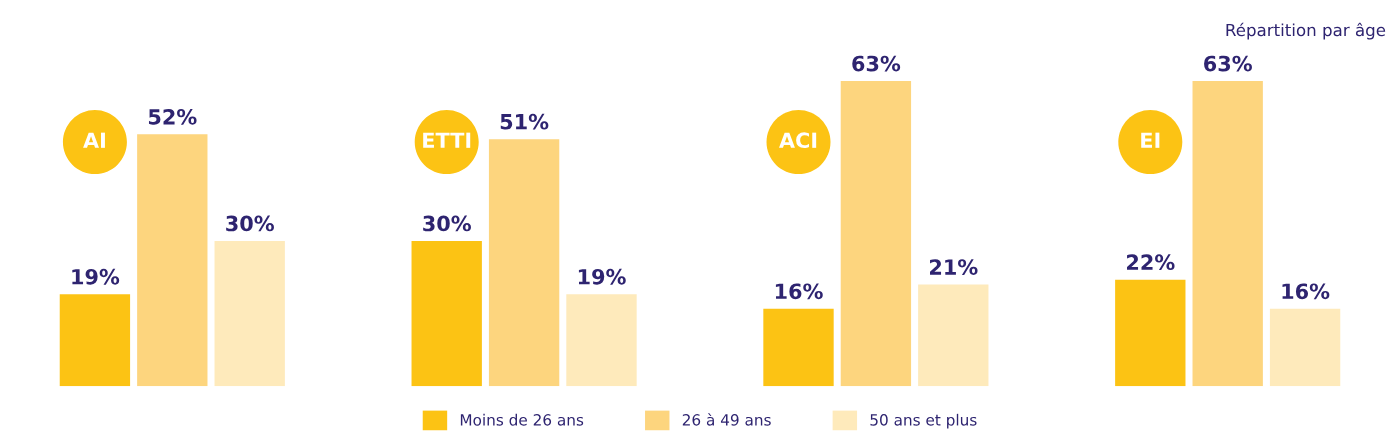  What do you see at coordinates (172, 116) in the screenshot?
I see `data-label: 52%` at bounding box center [172, 116].